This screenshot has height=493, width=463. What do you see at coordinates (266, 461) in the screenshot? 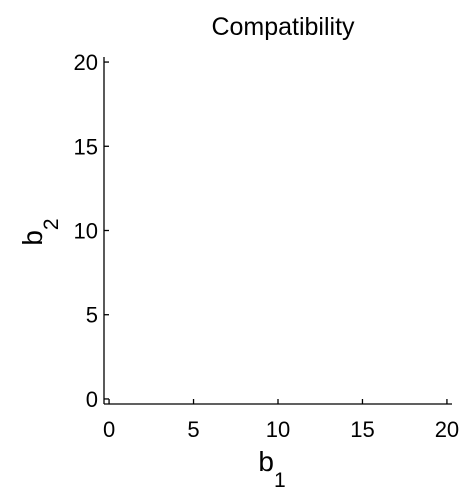
I see `x-axis-label-base: b` at bounding box center [266, 461].